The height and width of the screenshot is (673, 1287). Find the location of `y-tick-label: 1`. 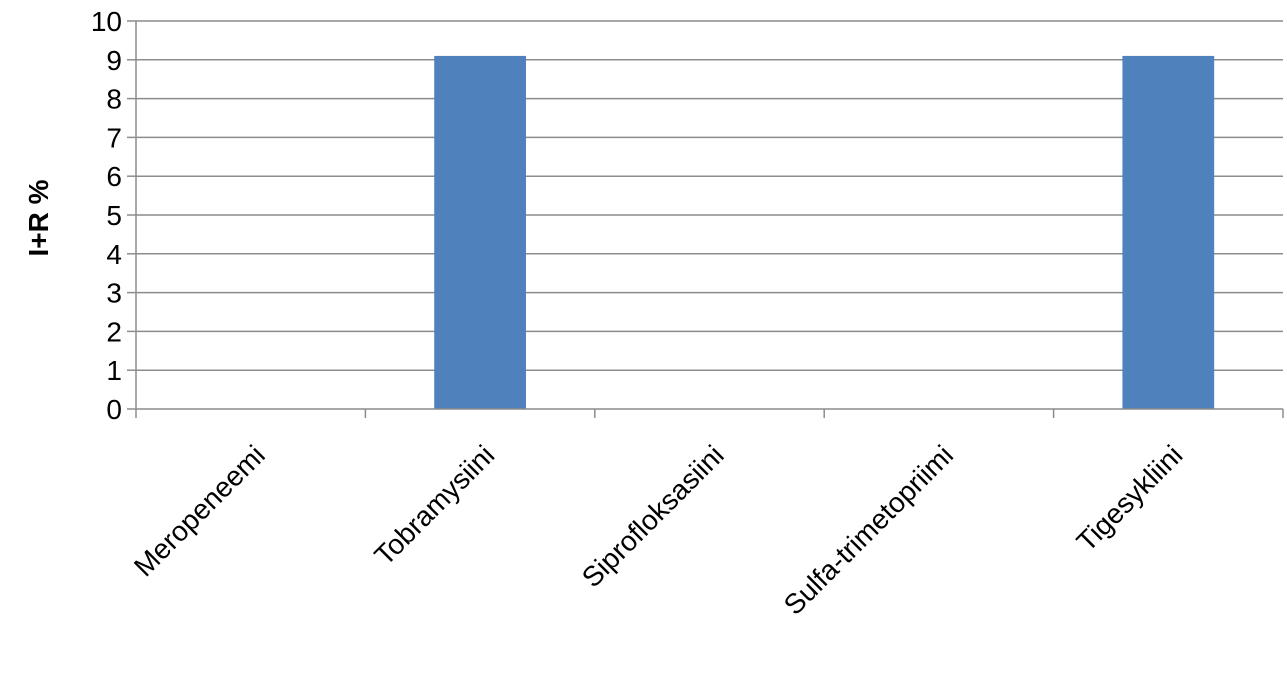

y-tick-label: 1 is located at coordinates (114, 370).